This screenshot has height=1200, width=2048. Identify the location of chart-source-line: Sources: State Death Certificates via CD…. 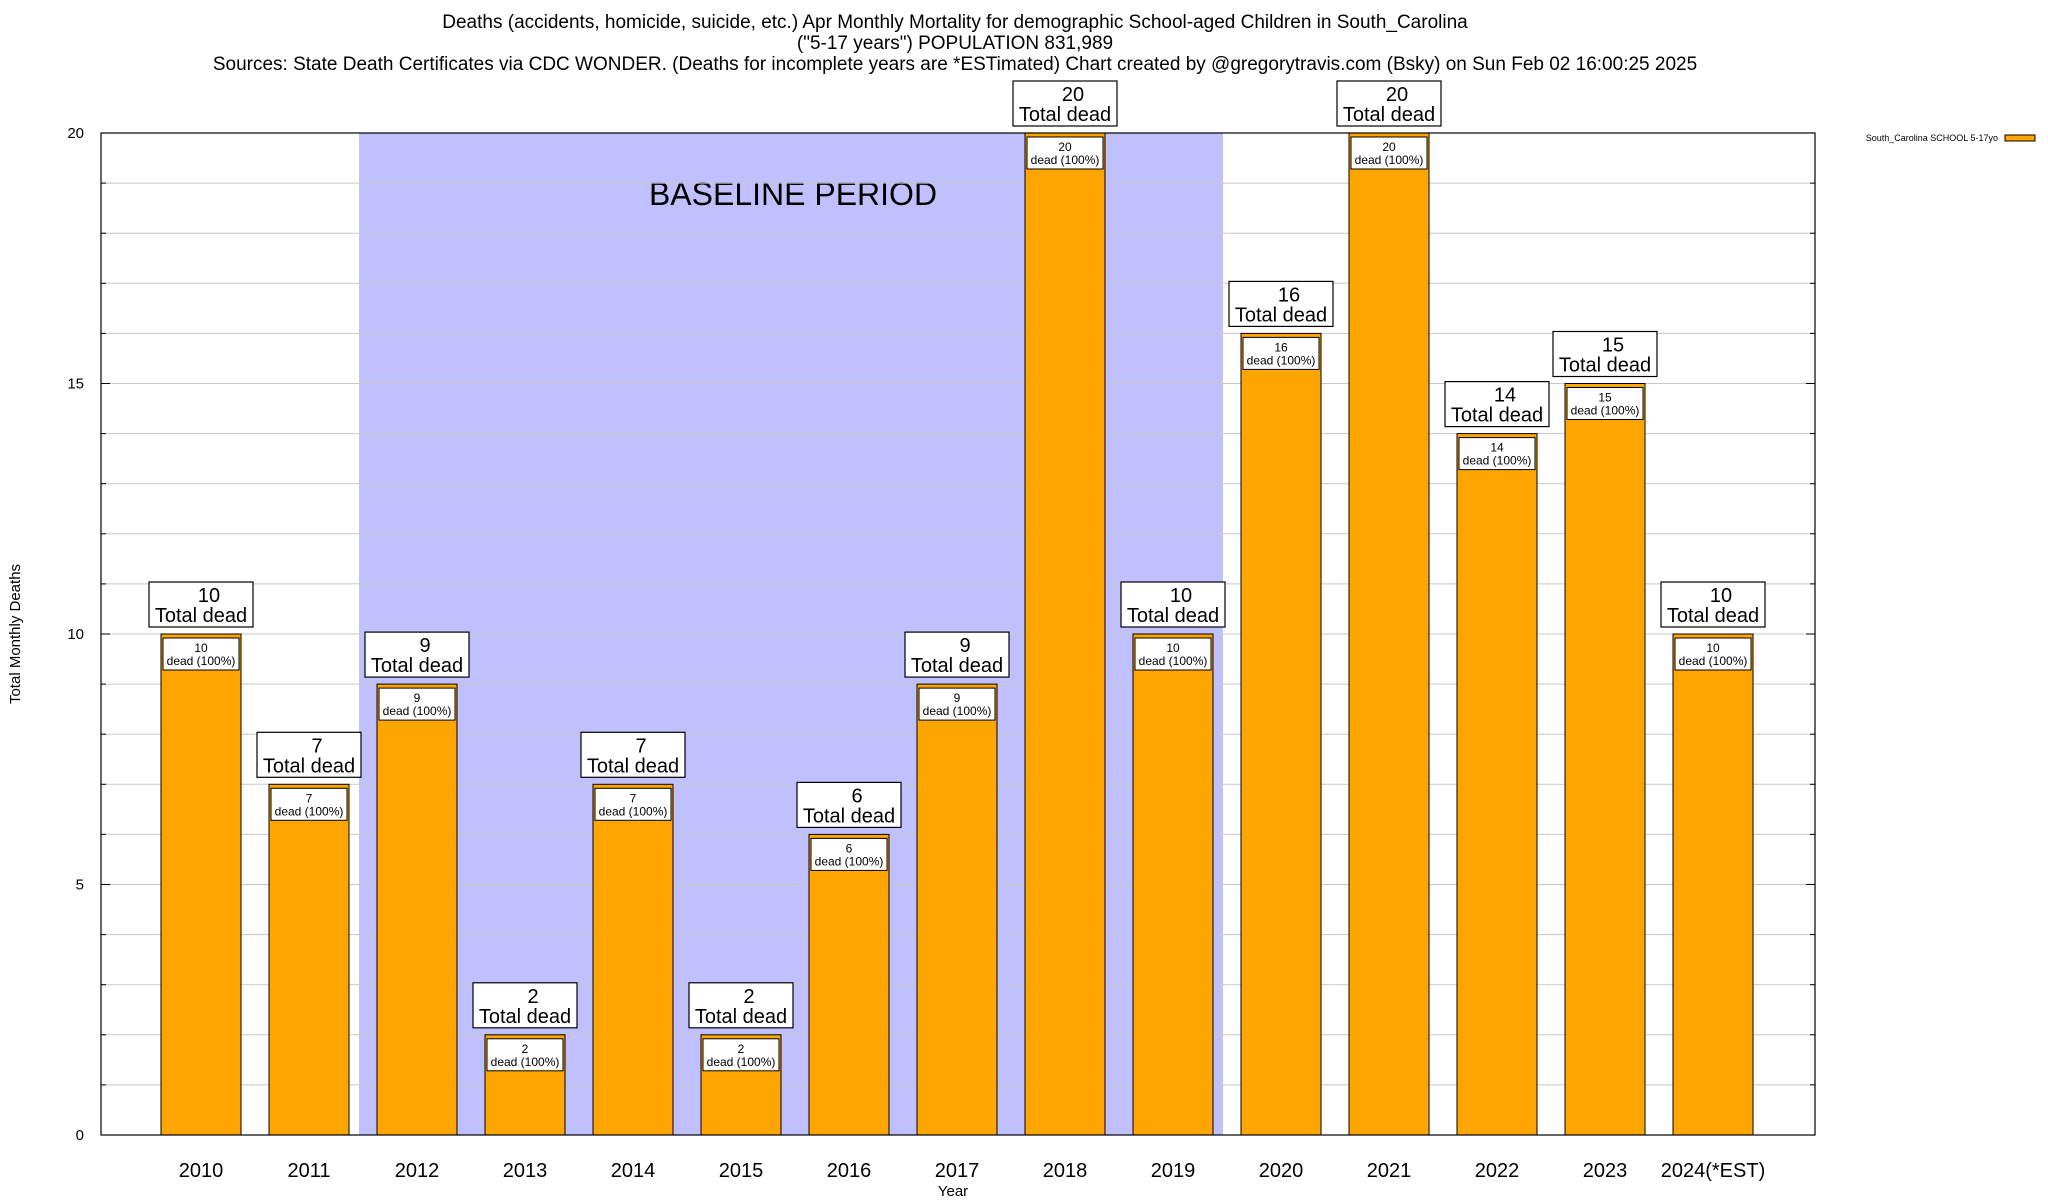
(955, 64).